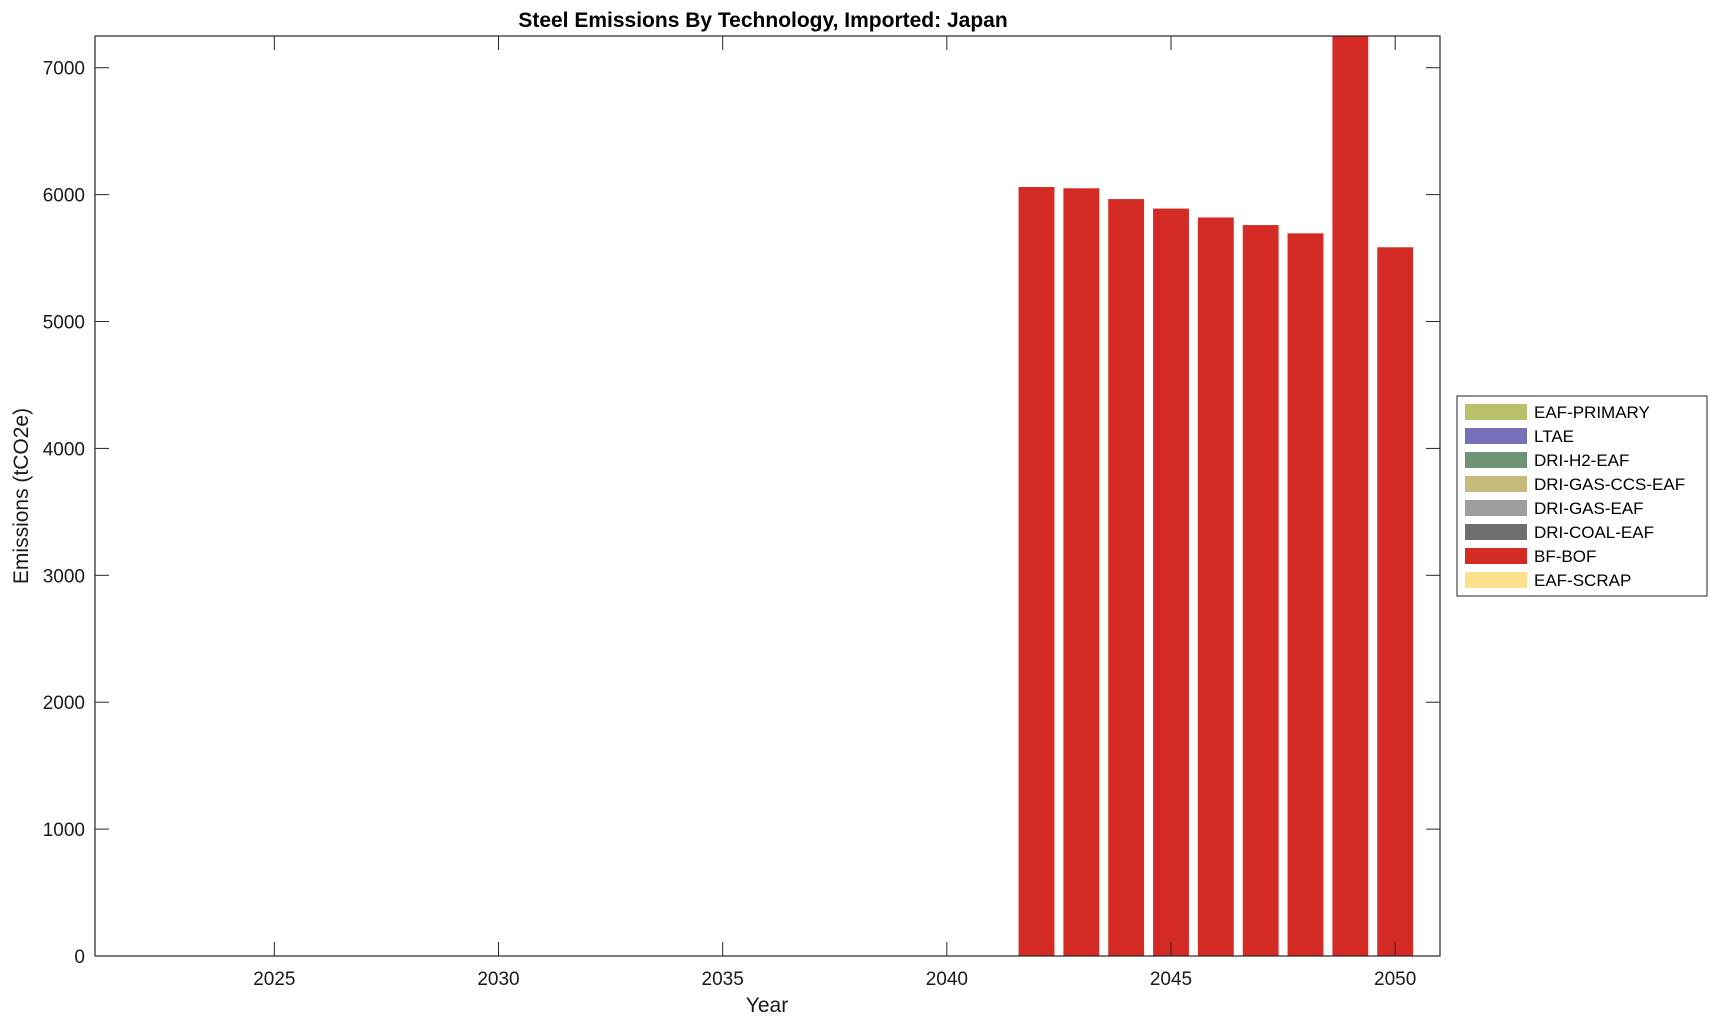 The width and height of the screenshot is (1714, 1021). What do you see at coordinates (1081, 572) in the screenshot?
I see `bar-bf-bof-2043` at bounding box center [1081, 572].